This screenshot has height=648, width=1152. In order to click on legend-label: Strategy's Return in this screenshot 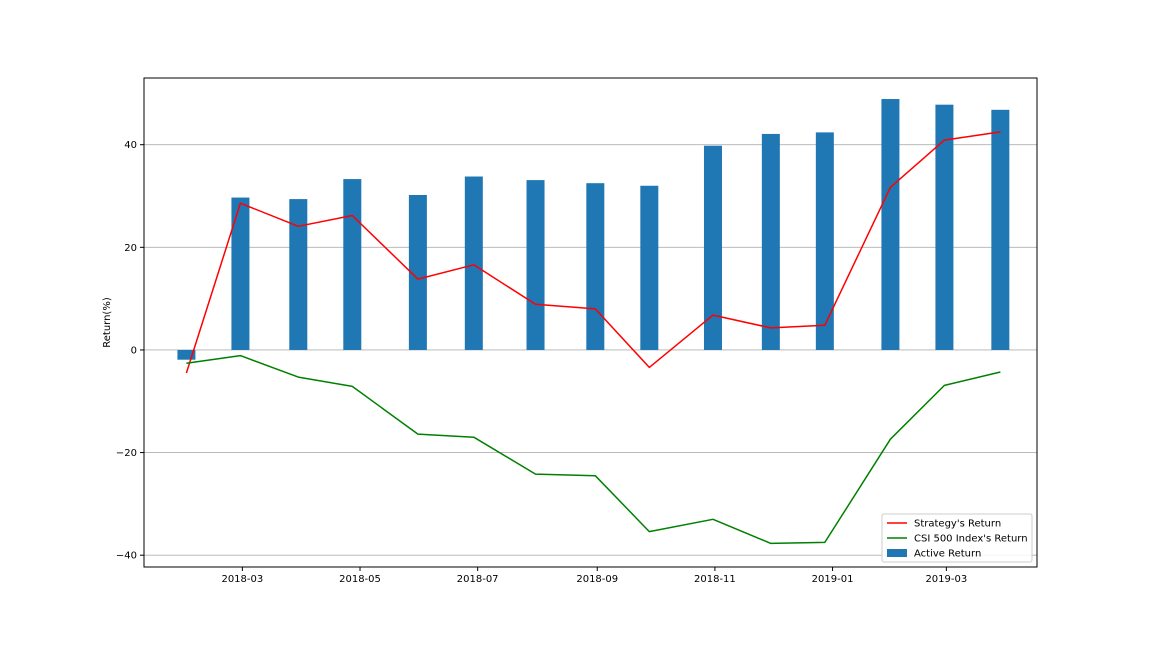, I will do `click(957, 524)`.